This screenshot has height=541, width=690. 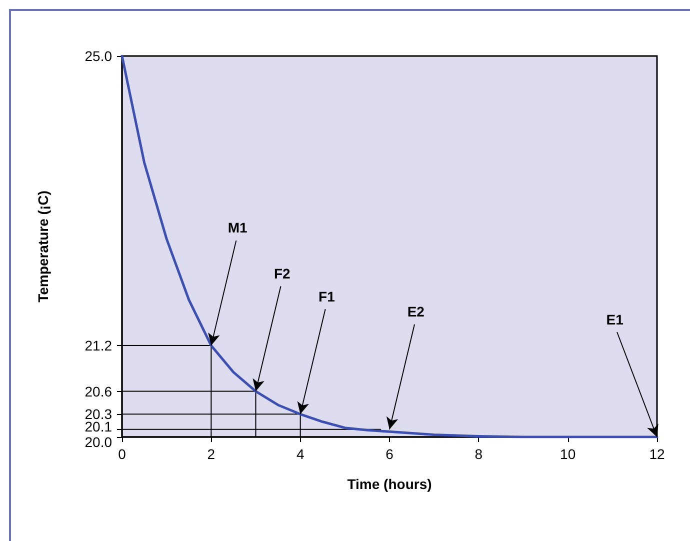 What do you see at coordinates (300, 454) in the screenshot?
I see `x-tick-label: 4` at bounding box center [300, 454].